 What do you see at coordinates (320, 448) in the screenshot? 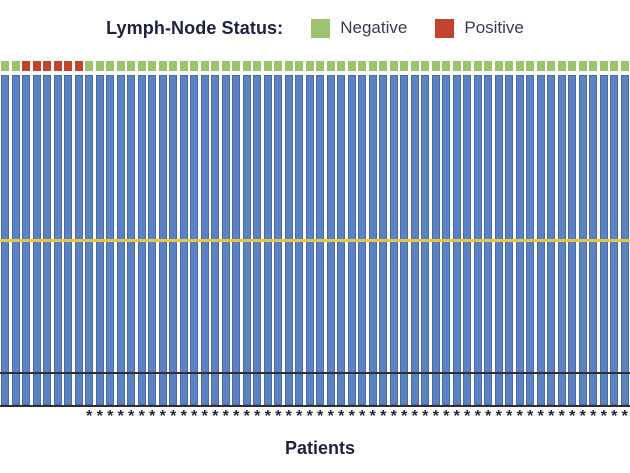
I see `x-axis-label: Patients` at bounding box center [320, 448].